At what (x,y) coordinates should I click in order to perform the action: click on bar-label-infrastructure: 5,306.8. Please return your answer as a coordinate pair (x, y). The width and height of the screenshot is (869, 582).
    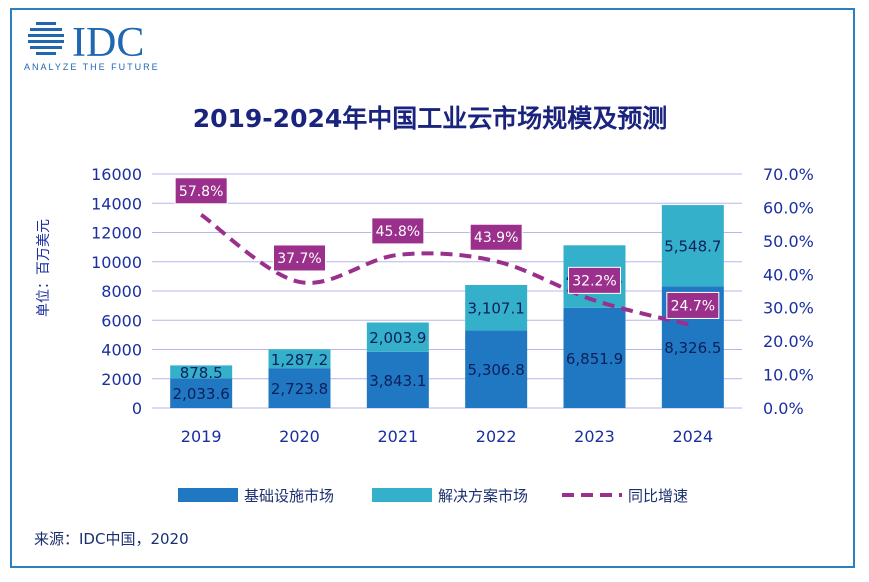
    Looking at the image, I should click on (496, 370).